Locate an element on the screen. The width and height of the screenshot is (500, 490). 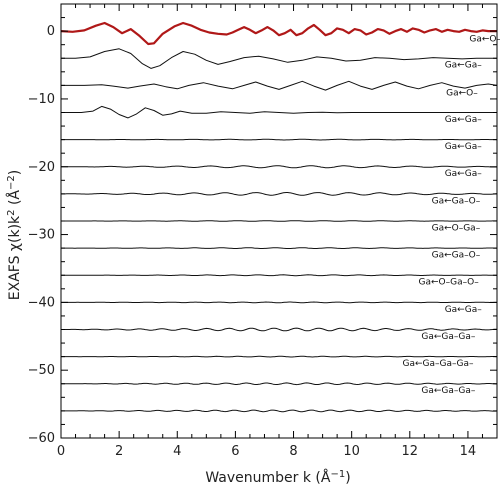
series-label-1: Ga←O– is located at coordinates (484, 39).